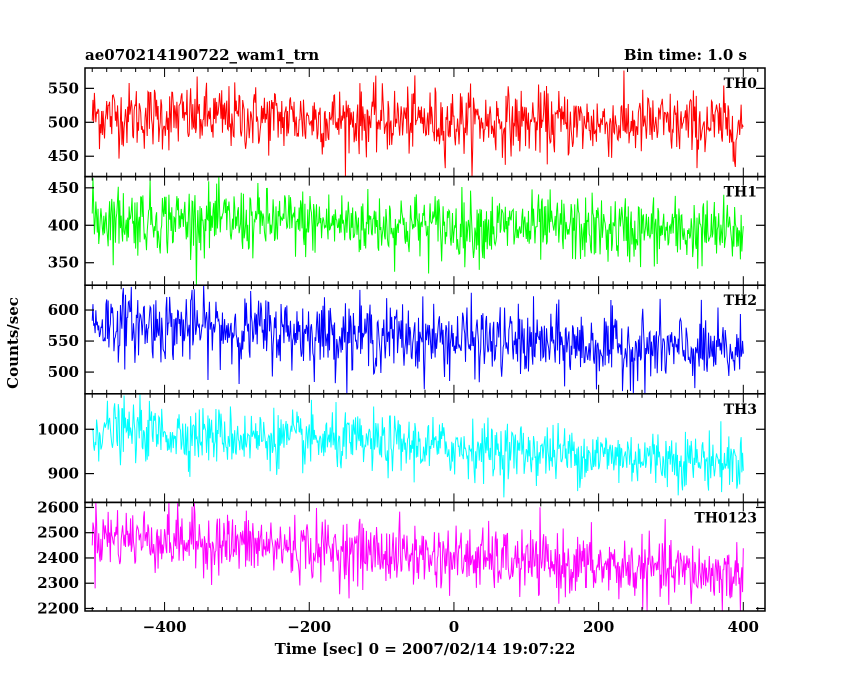 This screenshot has width=850, height=680. I want to click on panel-th1: 350 400 450 TH1, so click(407, 230).